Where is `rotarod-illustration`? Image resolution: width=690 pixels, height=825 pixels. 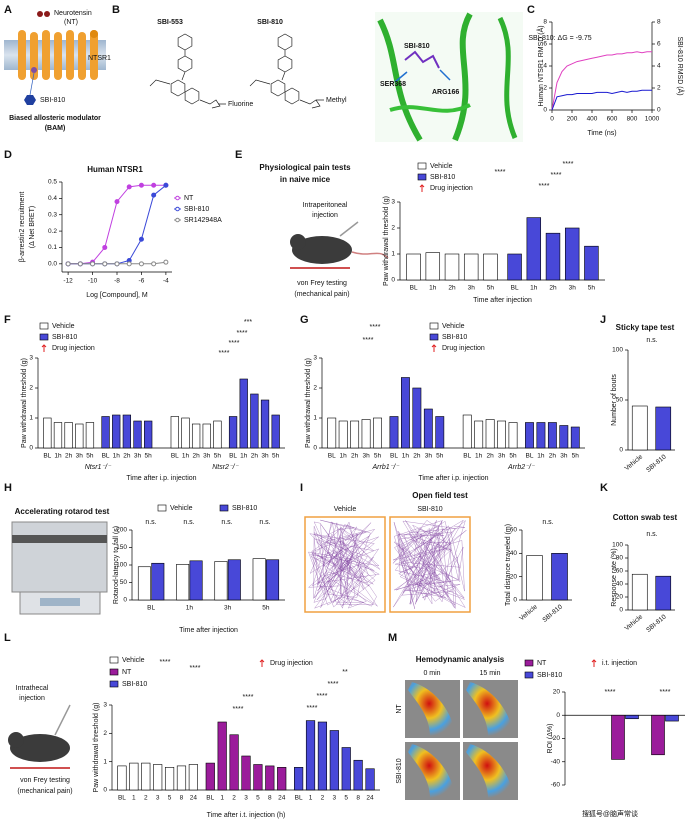
rotarod-illustration is located at coordinates (59, 568).